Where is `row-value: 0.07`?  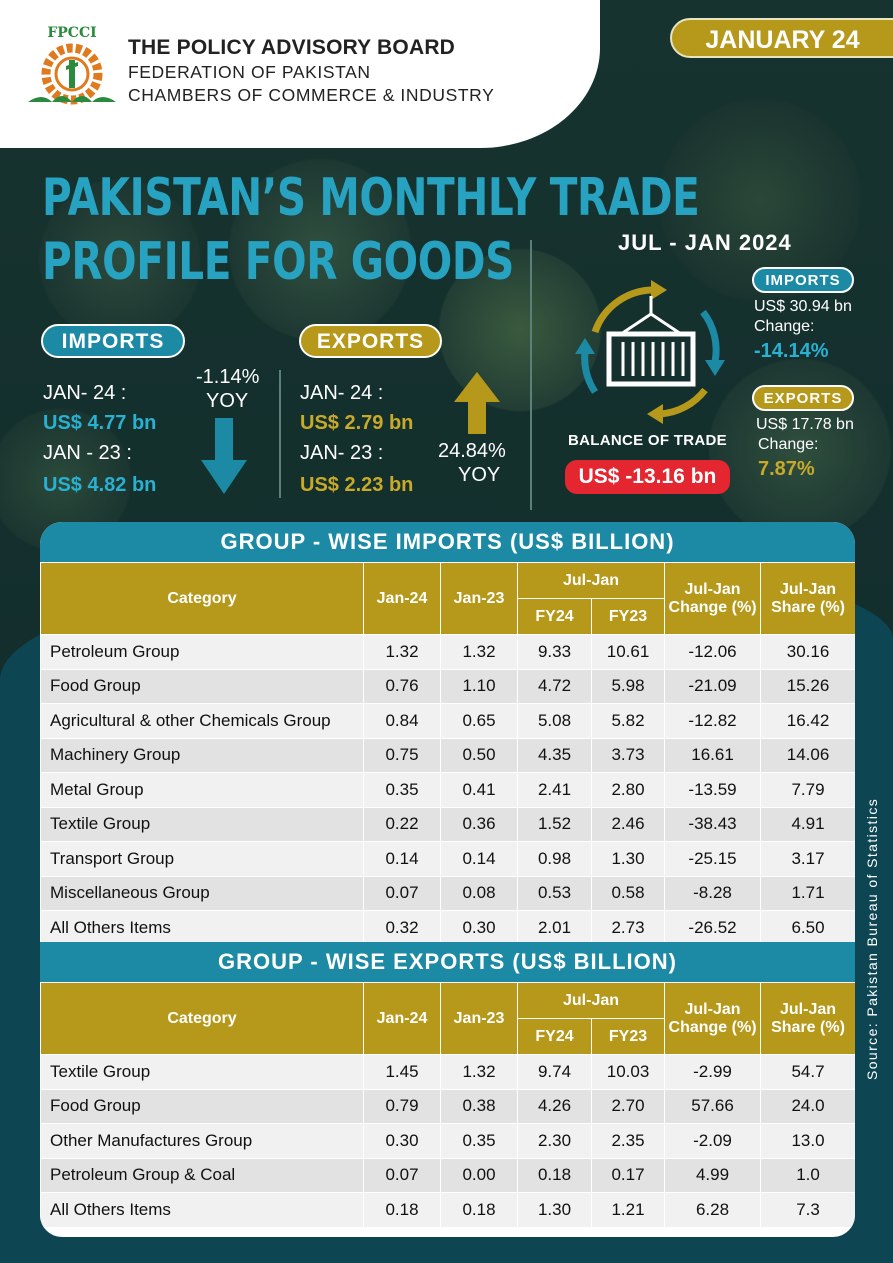 row-value: 0.07 is located at coordinates (402, 893).